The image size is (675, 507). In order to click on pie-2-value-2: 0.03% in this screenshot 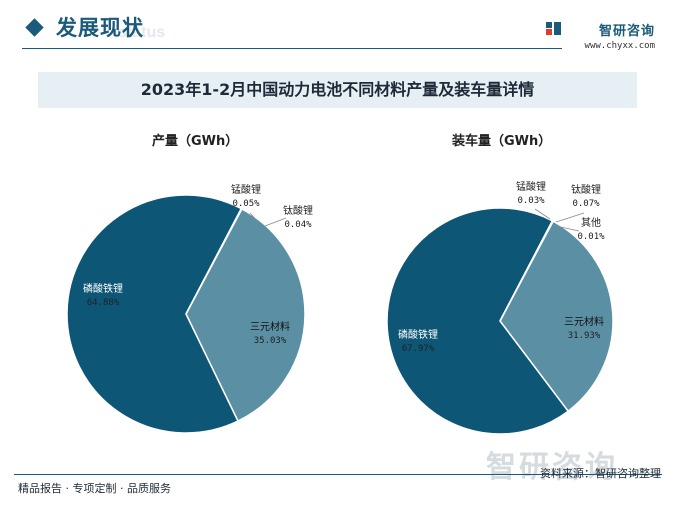, I will do `click(531, 201)`.